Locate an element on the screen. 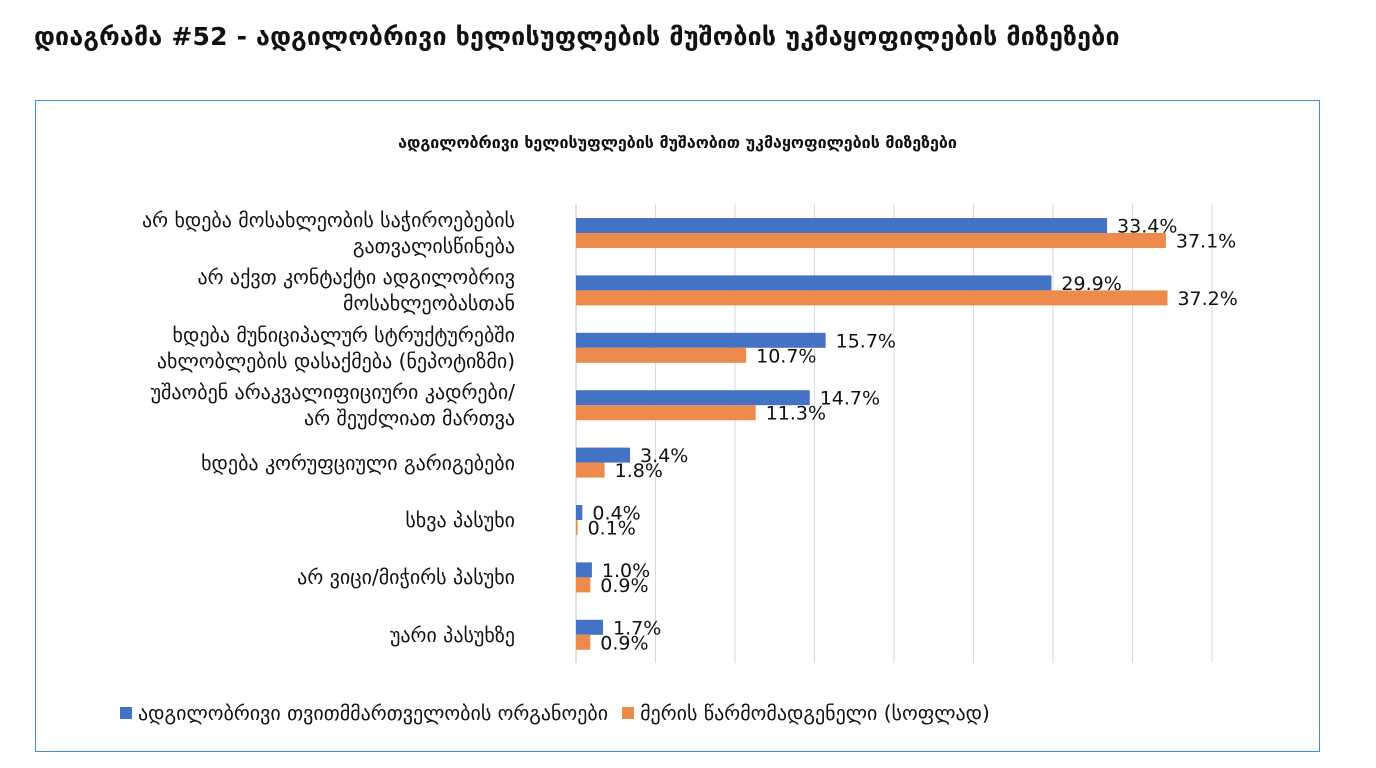 The height and width of the screenshot is (768, 1376). data-label-series-2-cat-6: 0.1% is located at coordinates (612, 529).